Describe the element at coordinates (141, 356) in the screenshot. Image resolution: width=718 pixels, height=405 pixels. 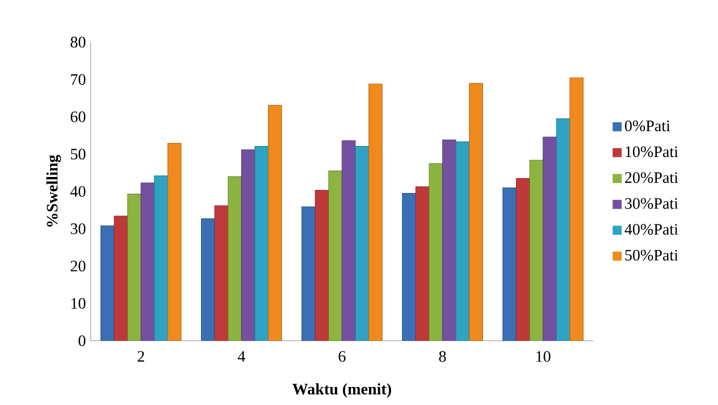
I see `x-tick-label: 2` at that location.